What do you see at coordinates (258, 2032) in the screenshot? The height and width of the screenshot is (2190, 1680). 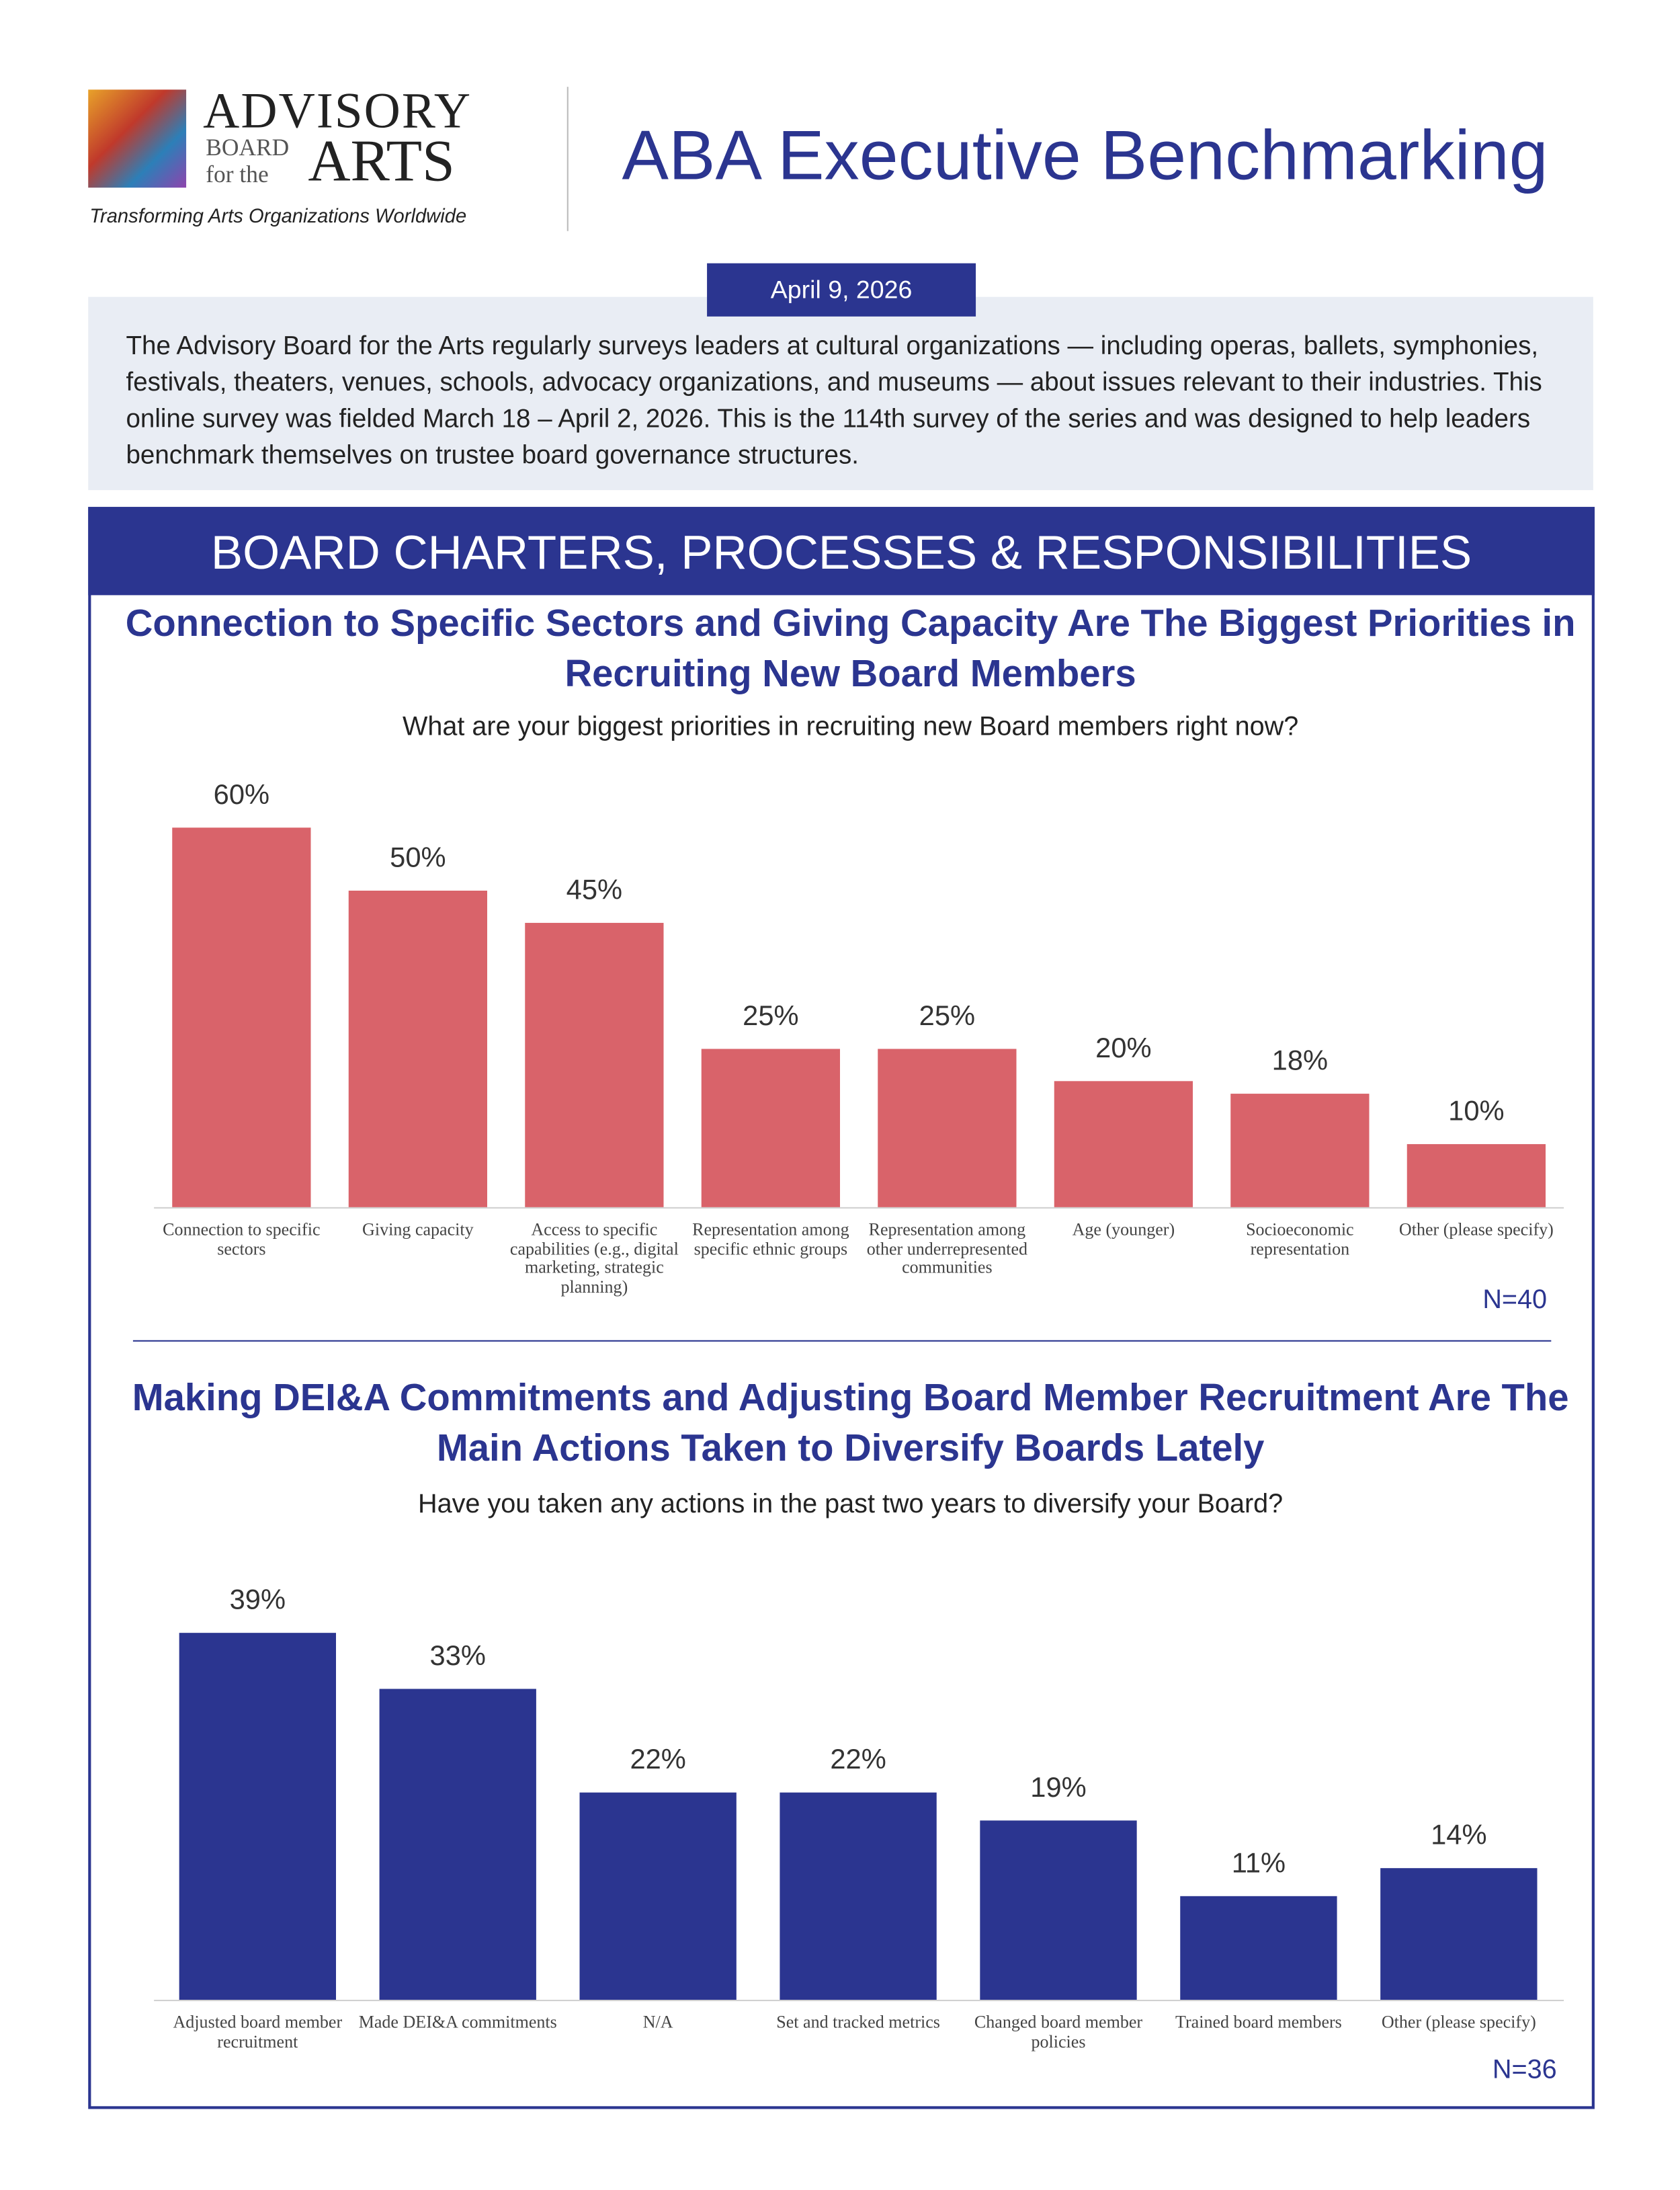 I see `x-tick-label: Adjusted board member recruitment` at bounding box center [258, 2032].